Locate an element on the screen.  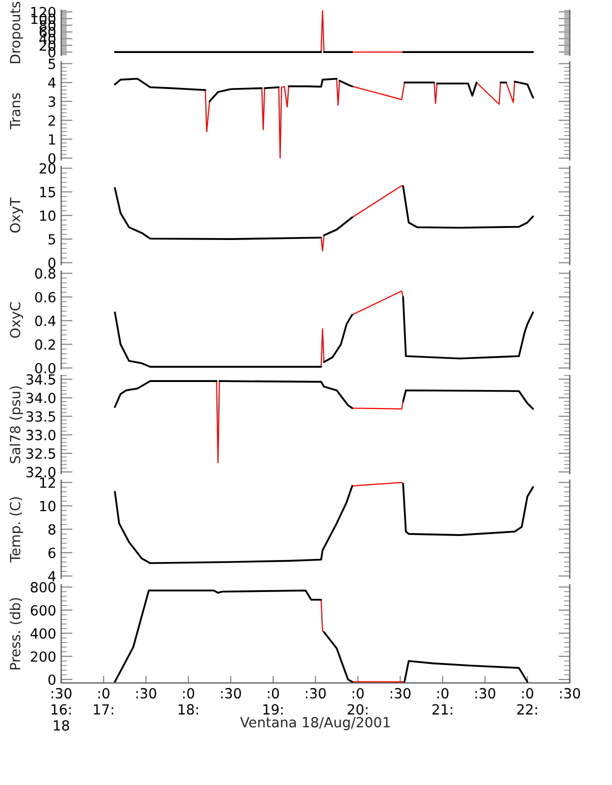
x-tick-label: :0 18: is located at coordinates (188, 701).